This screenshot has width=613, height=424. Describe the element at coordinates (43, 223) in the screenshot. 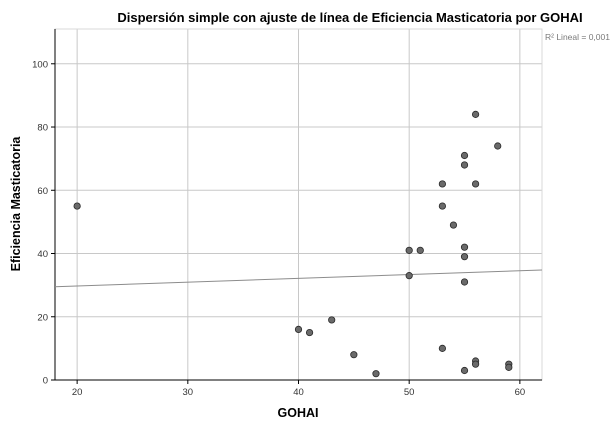

I see `y-axis-ticks: 0 20 40 60 80 100` at that location.